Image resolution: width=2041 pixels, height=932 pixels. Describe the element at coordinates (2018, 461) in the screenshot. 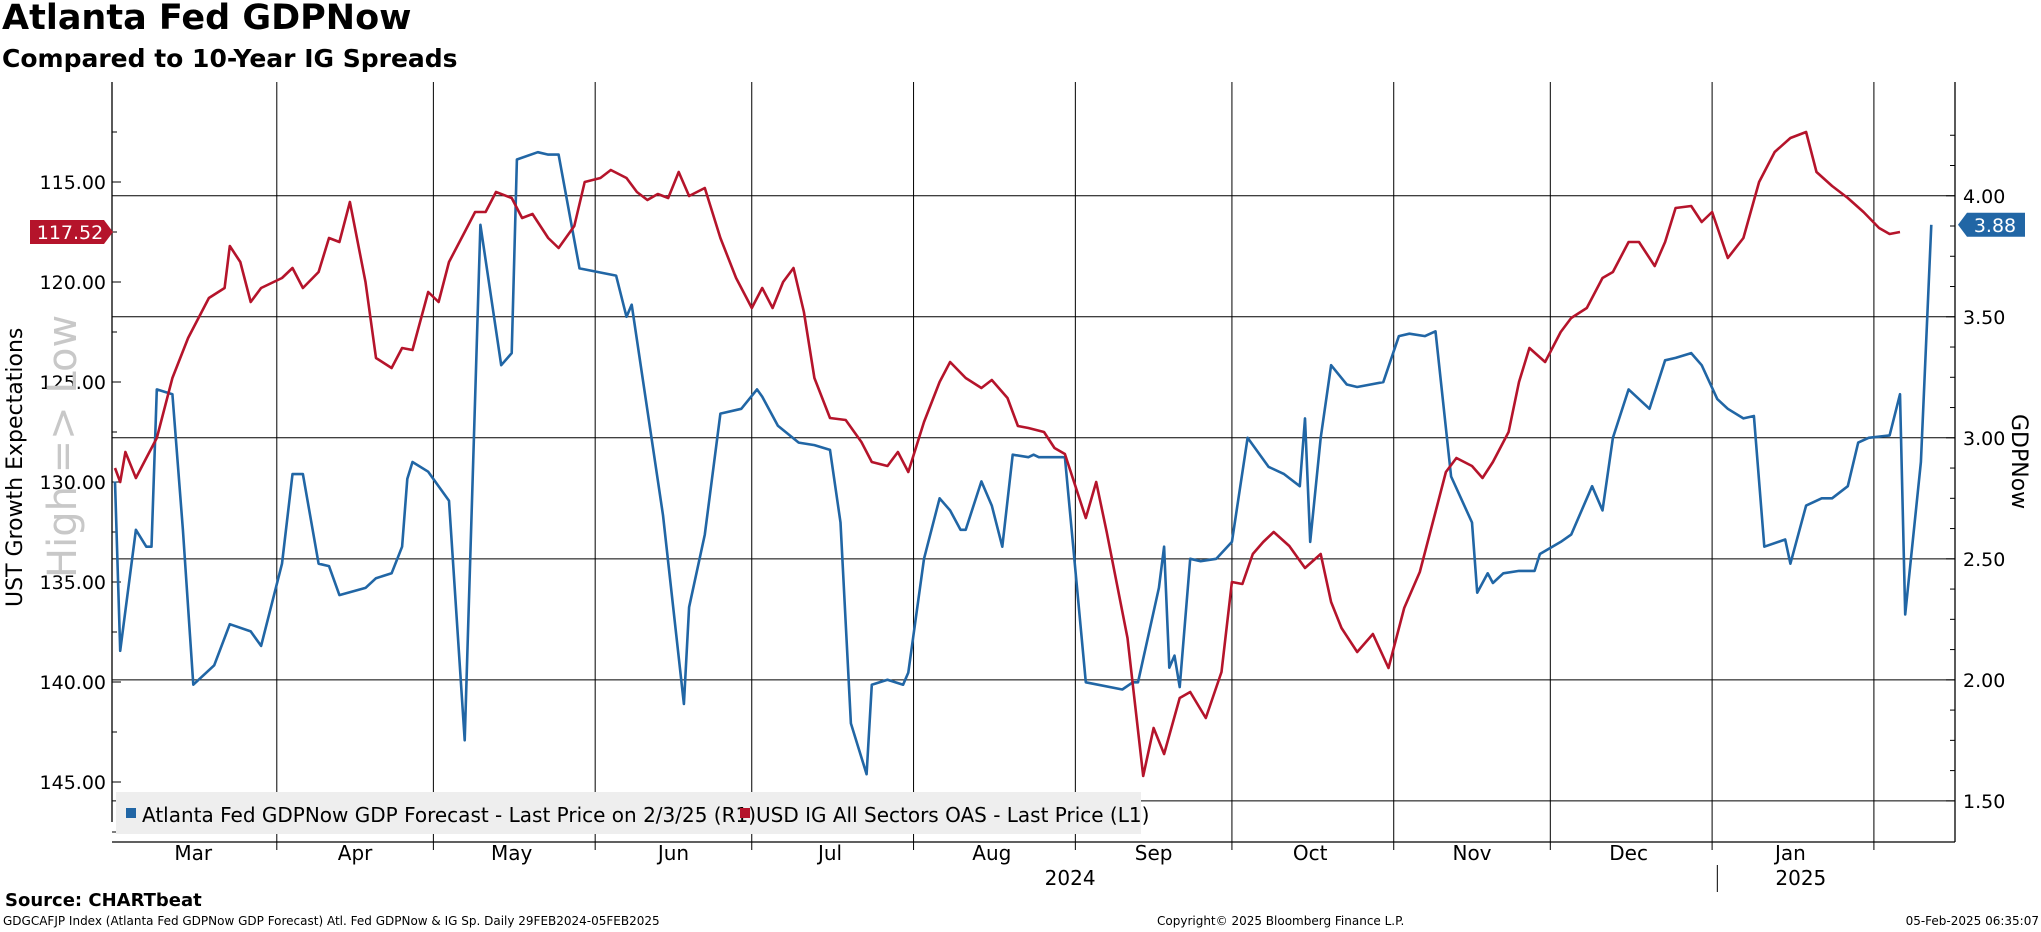

I see `right-axis-title: GDPNow` at that location.